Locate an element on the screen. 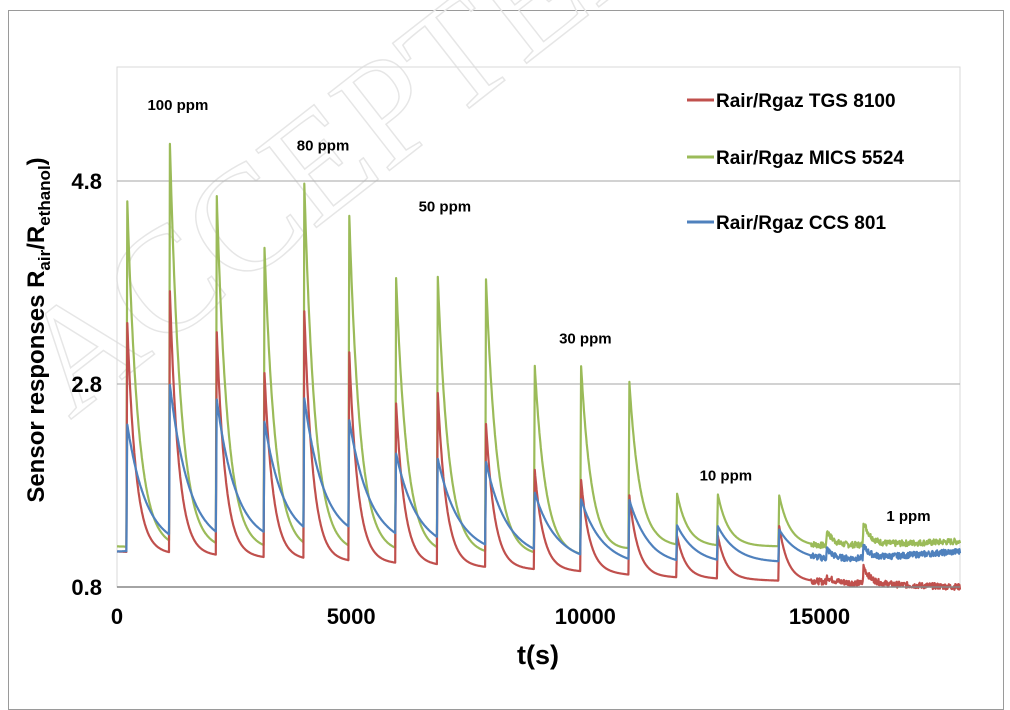 This screenshot has height=710, width=1010. y-title-mid: /R is located at coordinates (36, 238).